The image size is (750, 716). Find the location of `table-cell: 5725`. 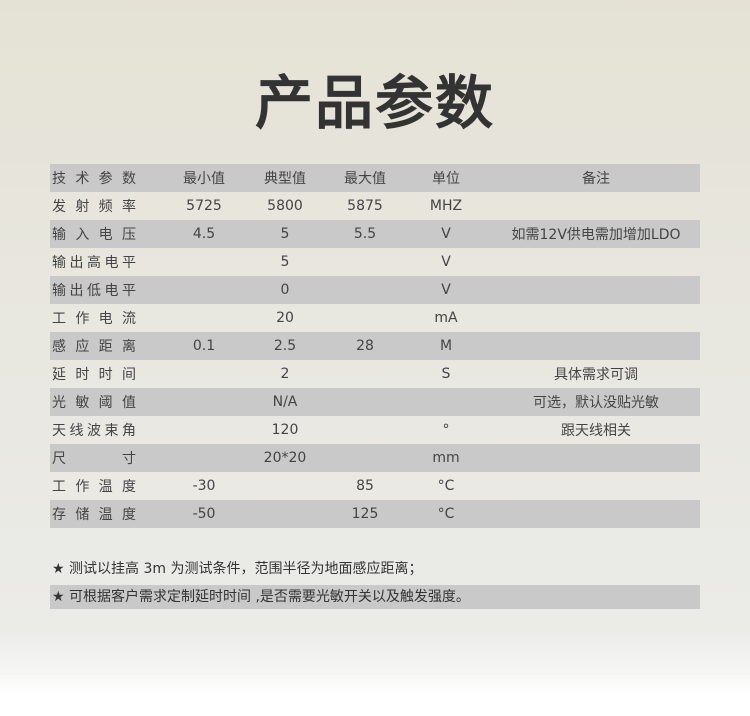

table-cell: 5725 is located at coordinates (204, 206).